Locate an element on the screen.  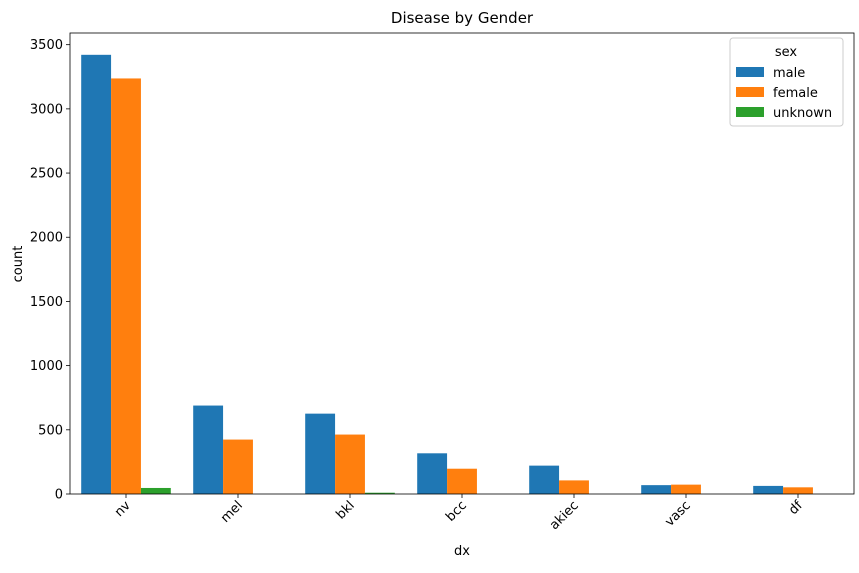
legend-label-unknown: unknown is located at coordinates (802, 113).